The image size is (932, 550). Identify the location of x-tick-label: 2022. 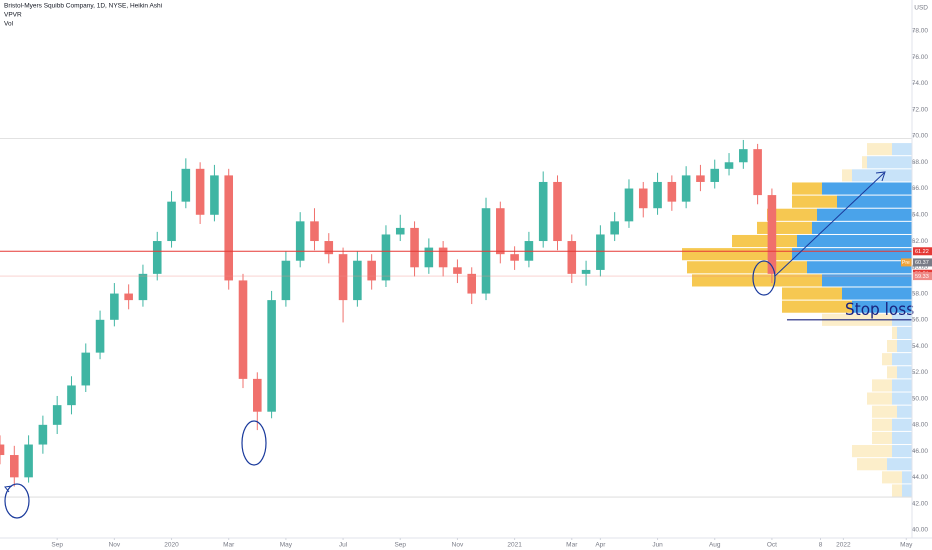
(843, 545).